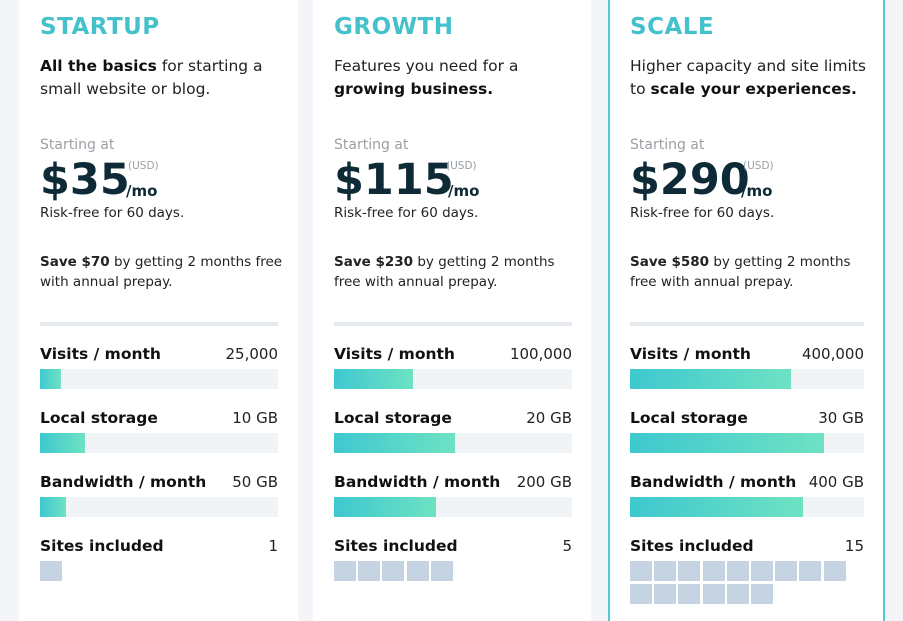 This screenshot has height=621, width=903. I want to click on plan-name: GROWTH, so click(394, 27).